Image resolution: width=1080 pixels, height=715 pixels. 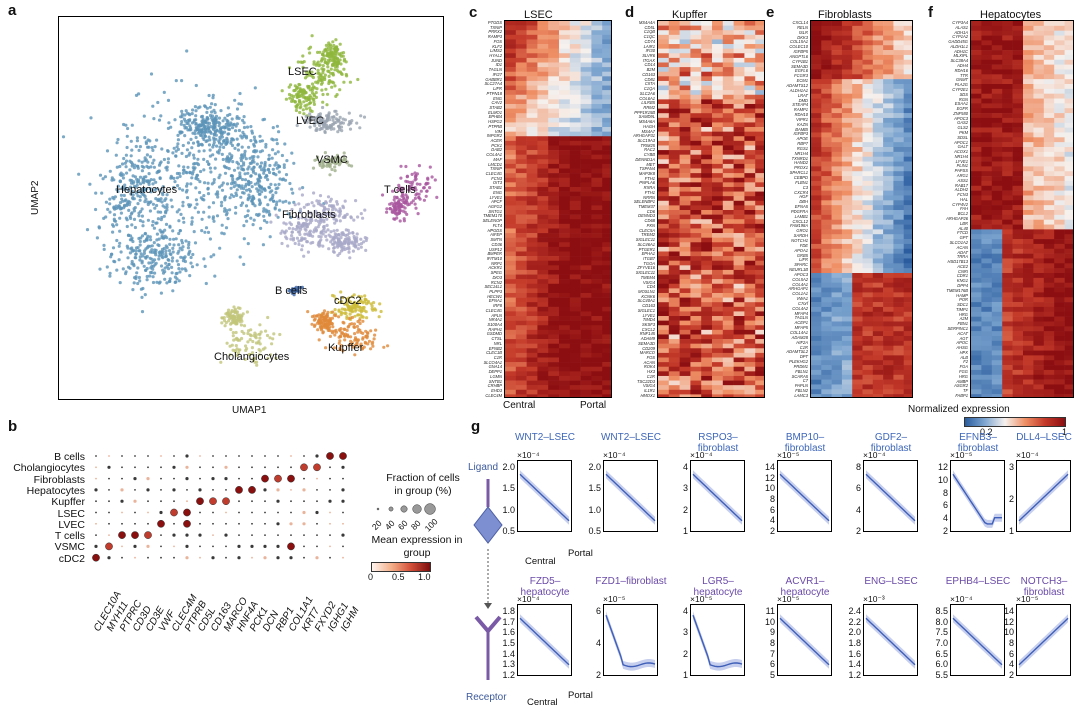 What do you see at coordinates (402, 525) in the screenshot?
I see `size-legend-tick: 60` at bounding box center [402, 525].